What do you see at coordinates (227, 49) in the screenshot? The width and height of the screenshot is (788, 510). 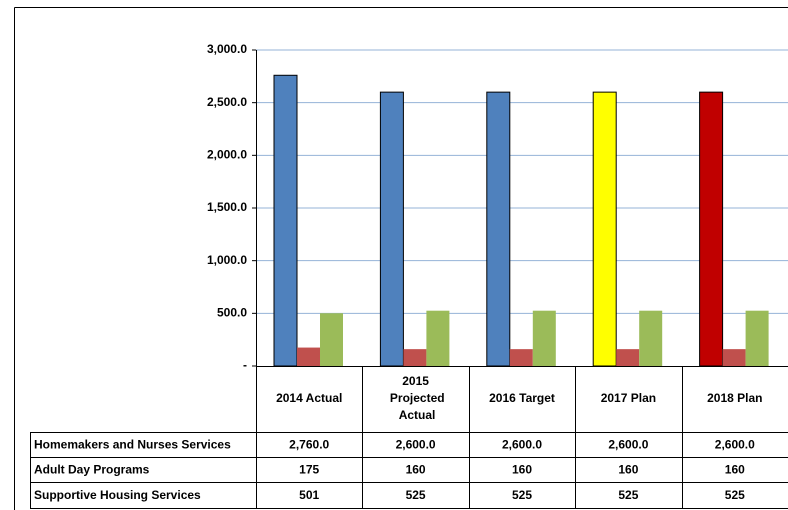 I see `y-tick-label: 3,000.0` at bounding box center [227, 49].